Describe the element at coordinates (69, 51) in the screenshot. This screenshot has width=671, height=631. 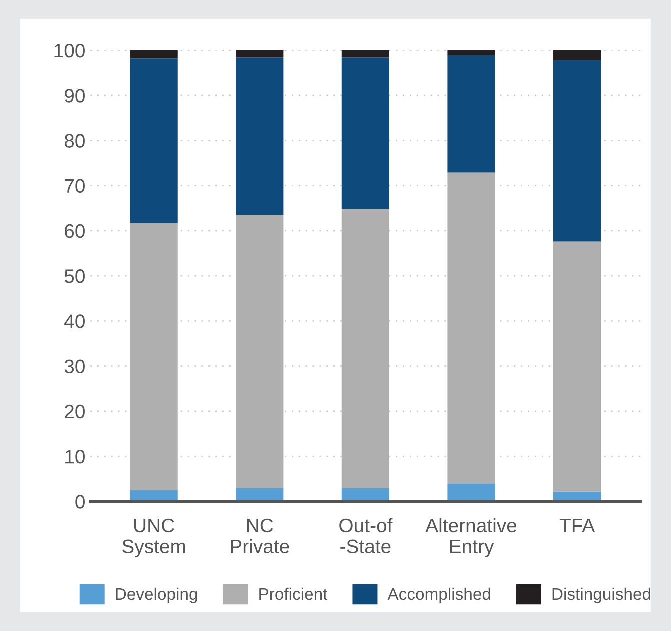
I see `y-tick-label: 100` at that location.